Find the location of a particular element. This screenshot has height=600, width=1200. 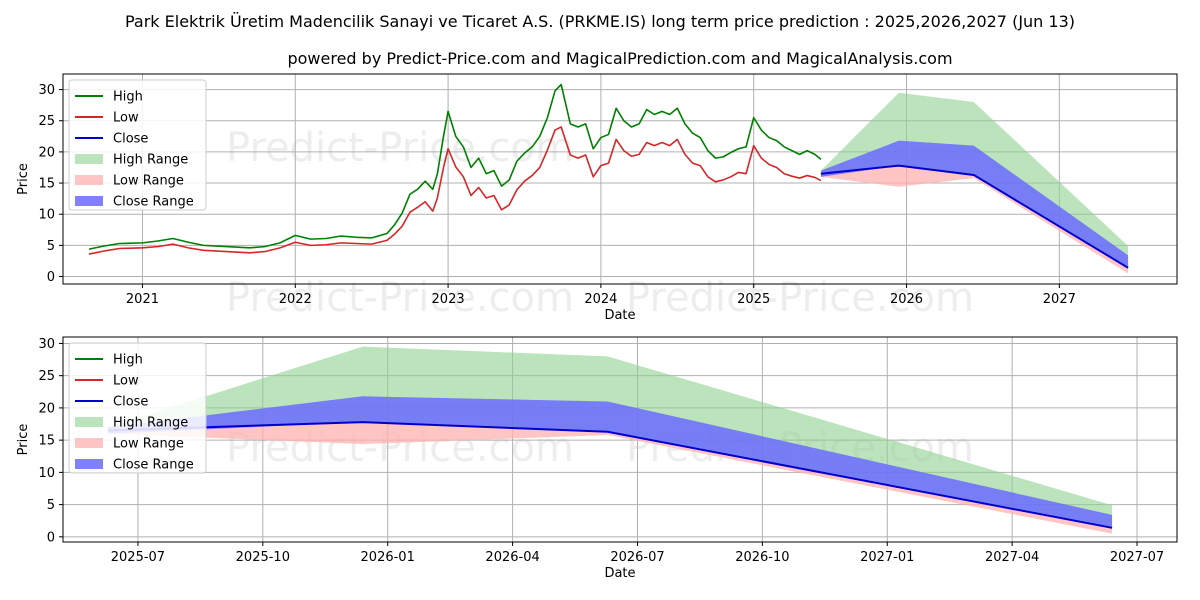

x-tick-label: 2026-01 is located at coordinates (388, 557).